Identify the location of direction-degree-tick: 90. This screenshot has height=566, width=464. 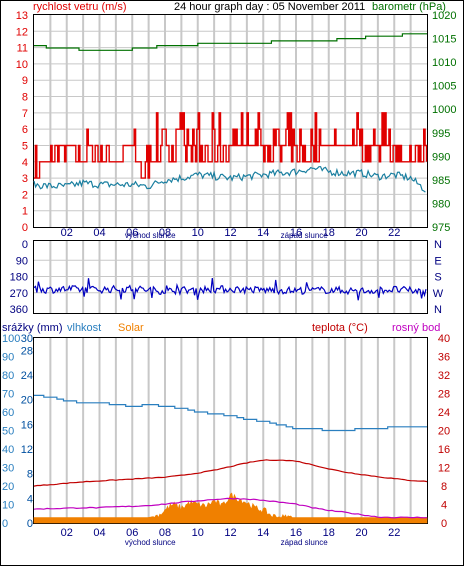
(22, 261).